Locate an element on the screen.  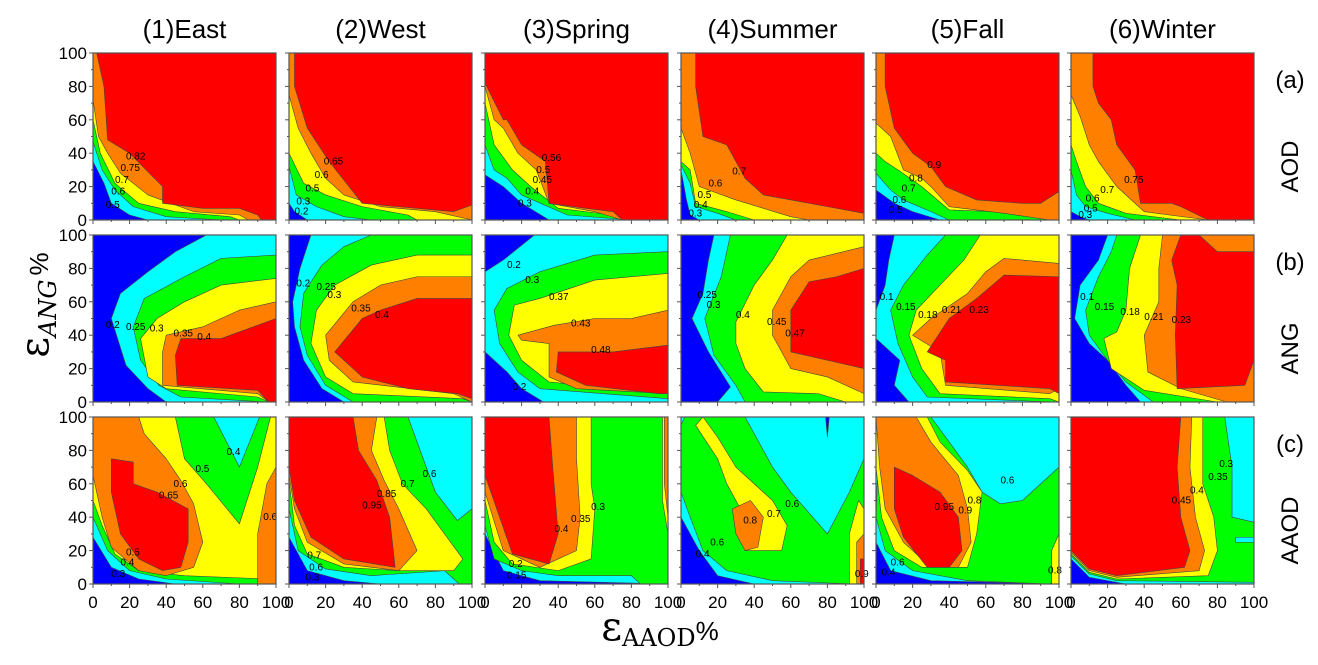
x-tick-label: 60 is located at coordinates (1180, 602).